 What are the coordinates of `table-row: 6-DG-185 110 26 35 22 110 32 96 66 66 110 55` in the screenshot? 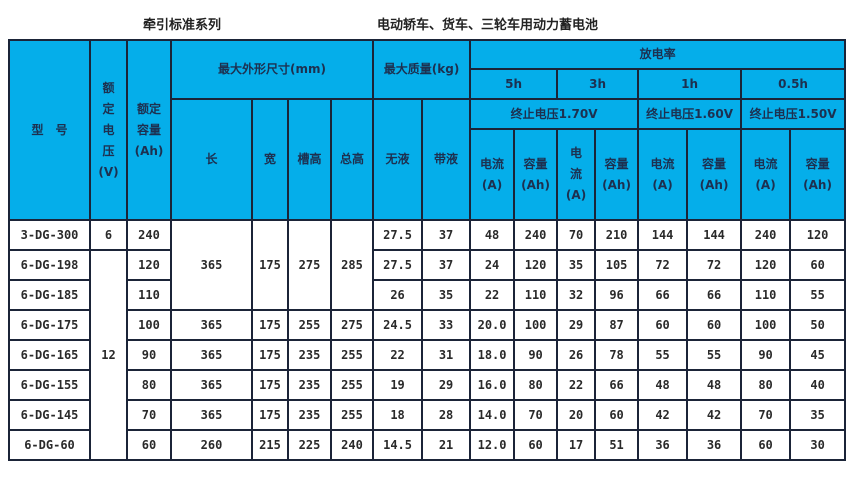 It's located at (427, 295).